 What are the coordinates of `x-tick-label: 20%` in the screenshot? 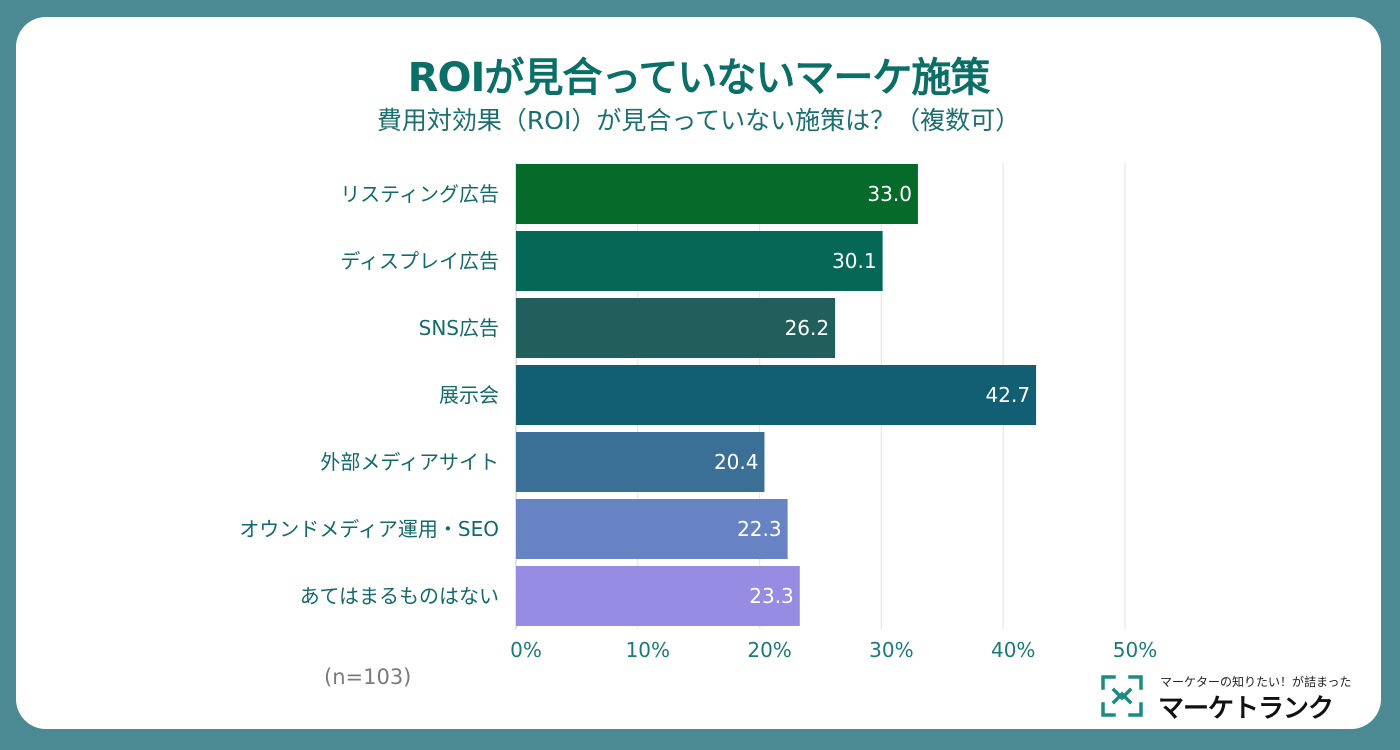 It's located at (769, 650).